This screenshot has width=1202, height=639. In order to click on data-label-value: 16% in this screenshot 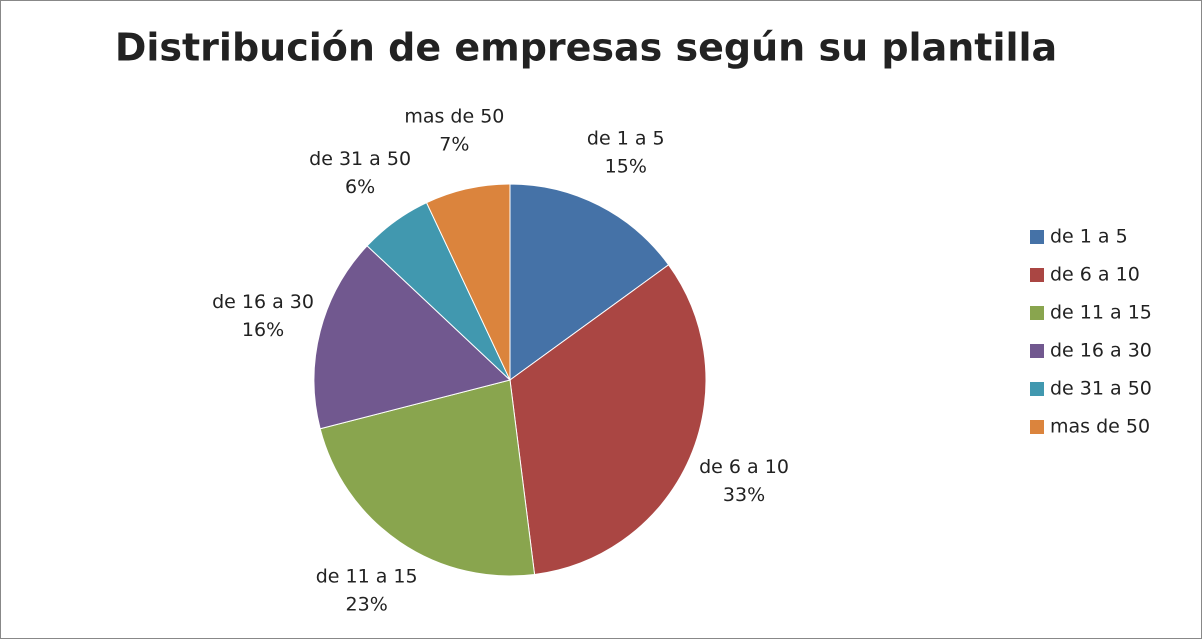, I will do `click(263, 330)`.